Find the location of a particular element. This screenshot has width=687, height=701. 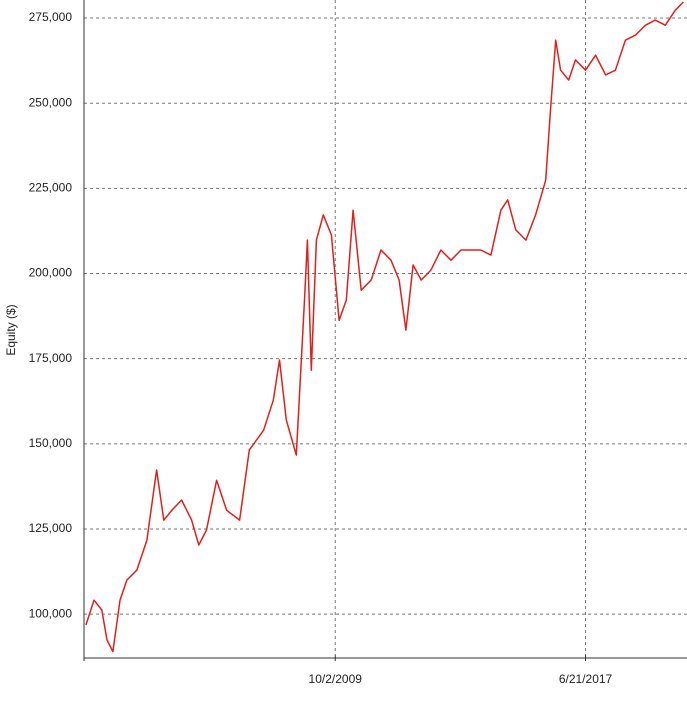

y-axis-label: Equity ($) is located at coordinates (11, 329).